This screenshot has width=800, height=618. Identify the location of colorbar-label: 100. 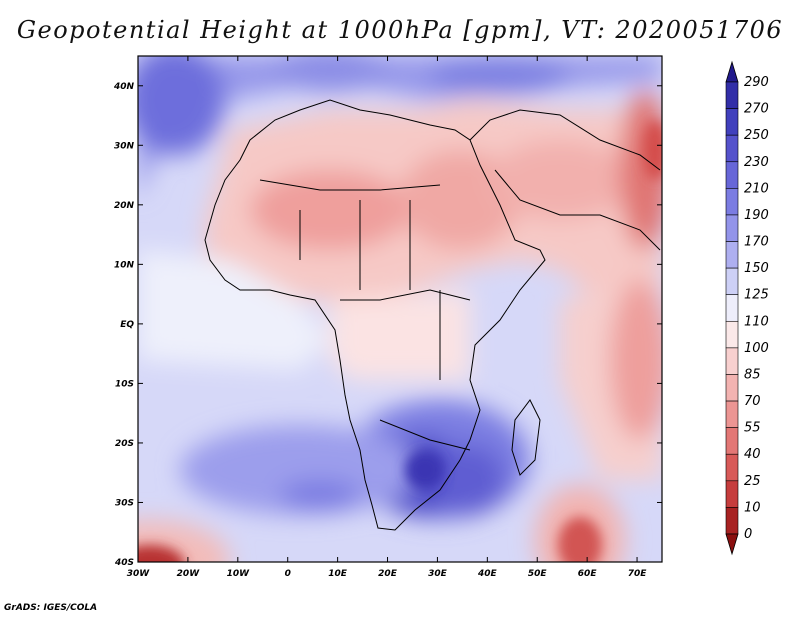
(756, 348).